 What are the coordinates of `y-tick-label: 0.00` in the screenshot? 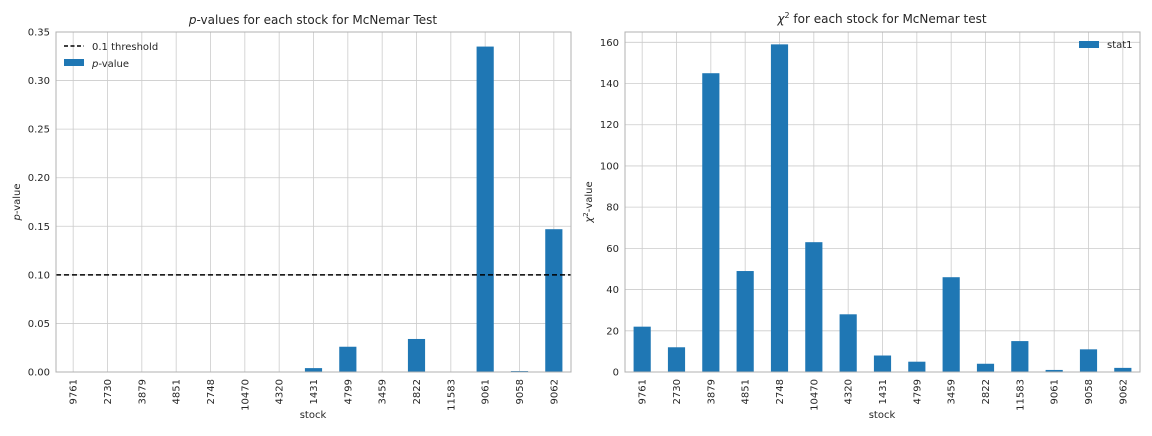 It's located at (39, 373).